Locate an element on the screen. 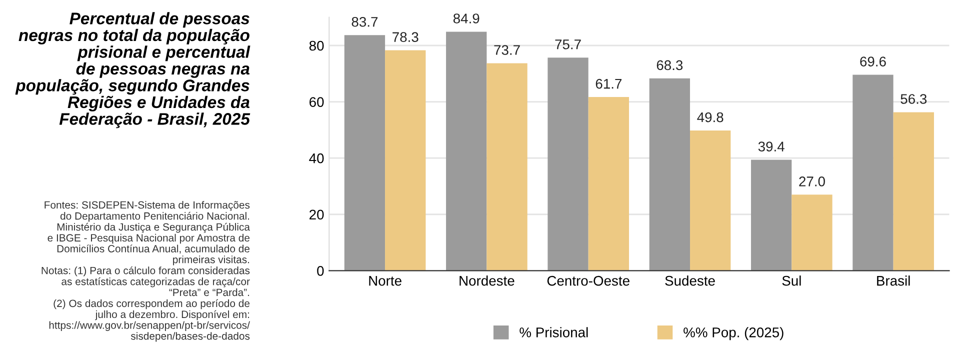  x-tick-label: Brasil is located at coordinates (893, 281).